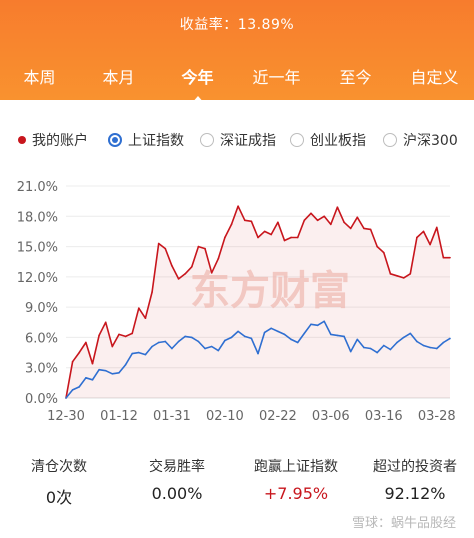  What do you see at coordinates (420, 140) in the screenshot?
I see `legend-csi-300: 沪深300` at bounding box center [420, 140].